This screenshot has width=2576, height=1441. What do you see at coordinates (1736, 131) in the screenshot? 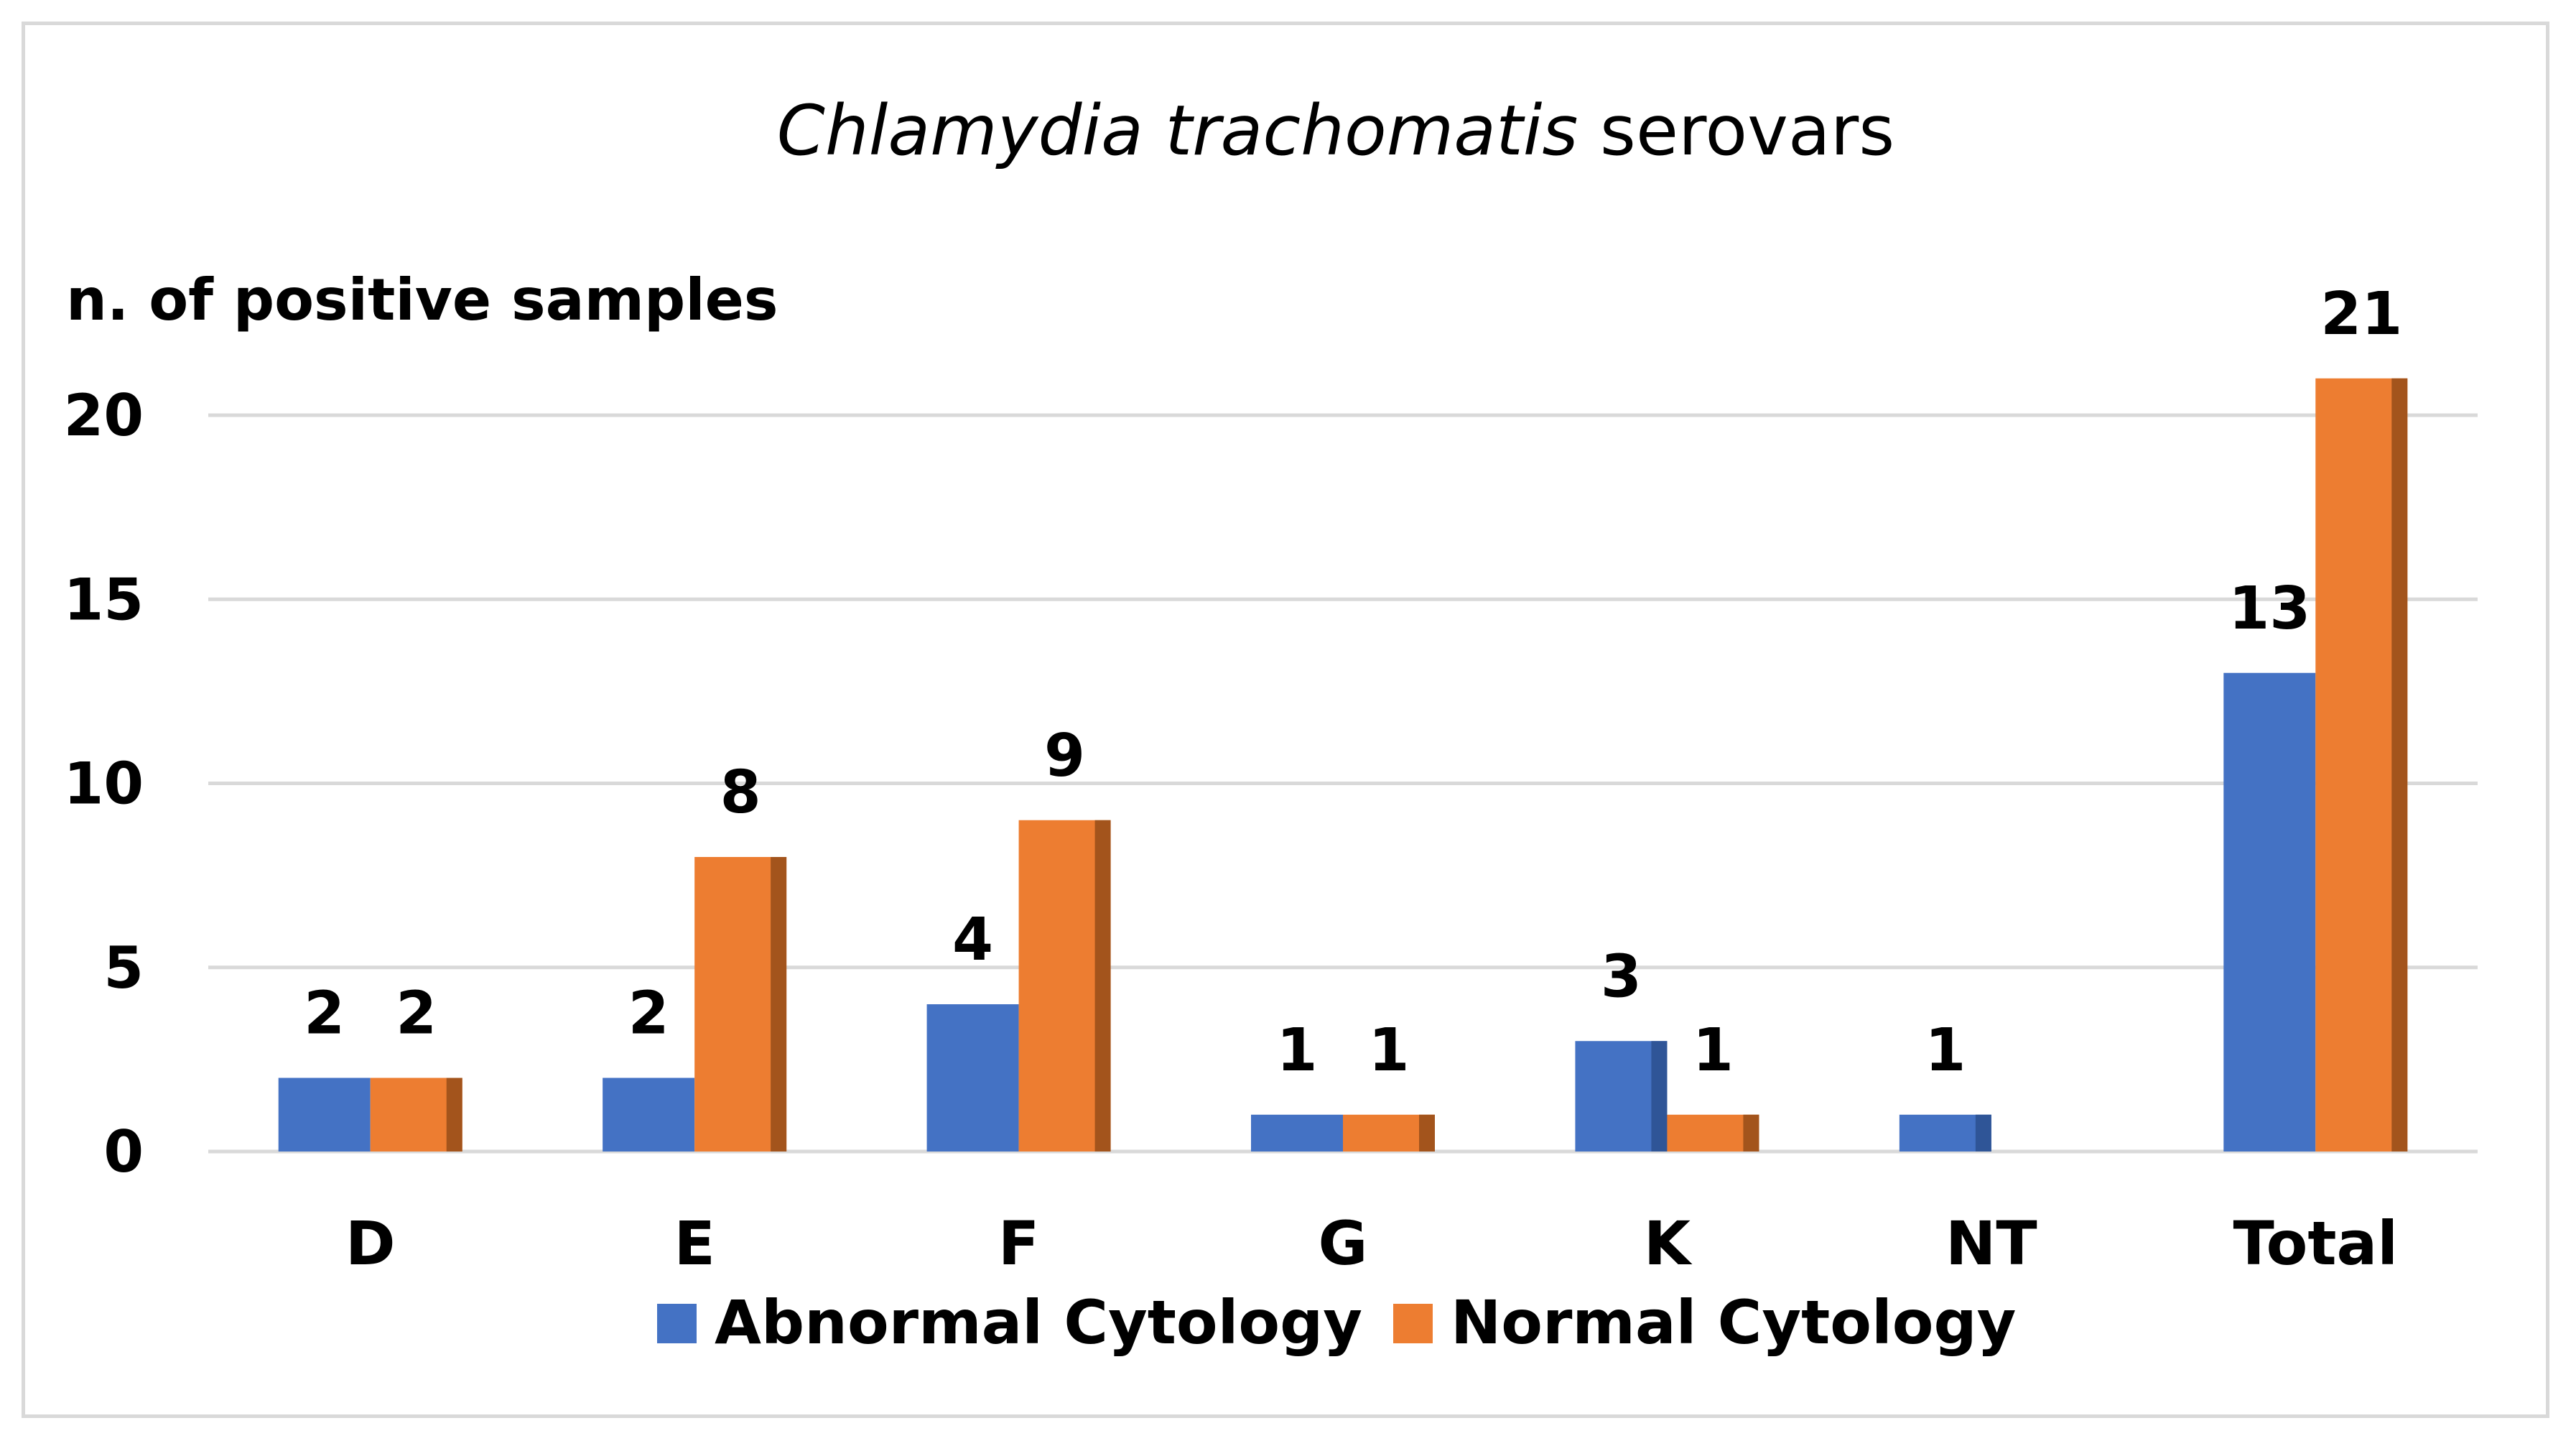
I see `chart-title-rest: serovars` at bounding box center [1736, 131].